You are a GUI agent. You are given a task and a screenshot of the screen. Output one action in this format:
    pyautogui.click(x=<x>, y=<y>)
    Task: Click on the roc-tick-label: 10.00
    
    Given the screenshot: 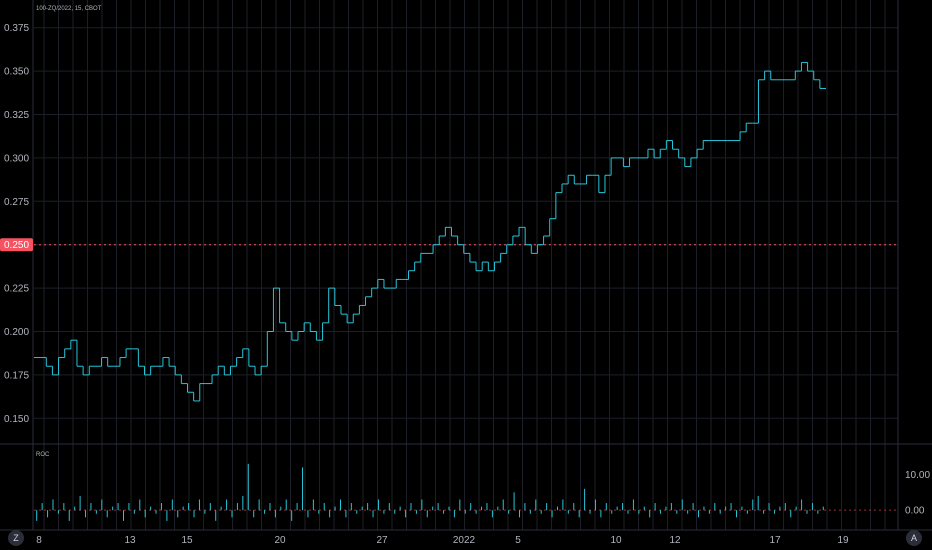 What is the action you would take?
    pyautogui.click(x=917, y=475)
    